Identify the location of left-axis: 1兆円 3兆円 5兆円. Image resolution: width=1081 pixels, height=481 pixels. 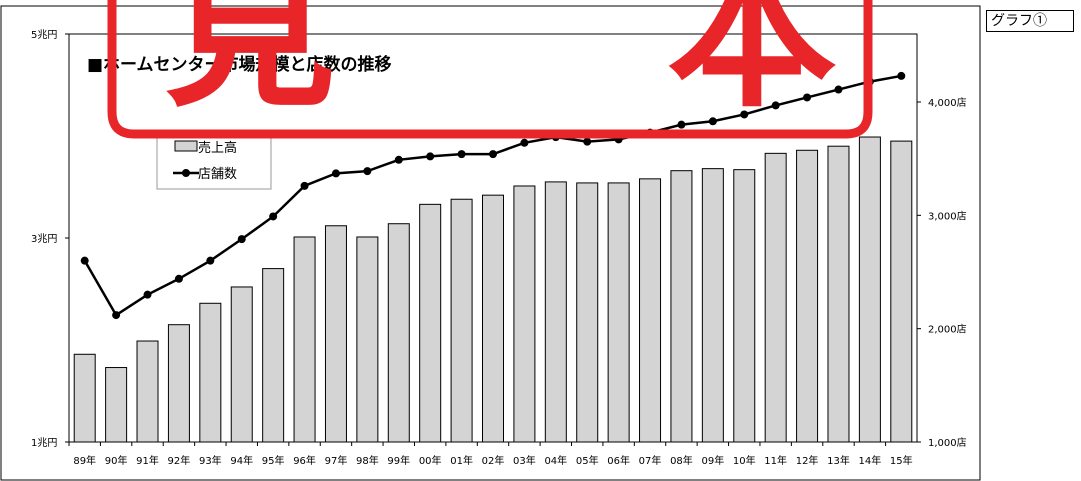
(50, 239).